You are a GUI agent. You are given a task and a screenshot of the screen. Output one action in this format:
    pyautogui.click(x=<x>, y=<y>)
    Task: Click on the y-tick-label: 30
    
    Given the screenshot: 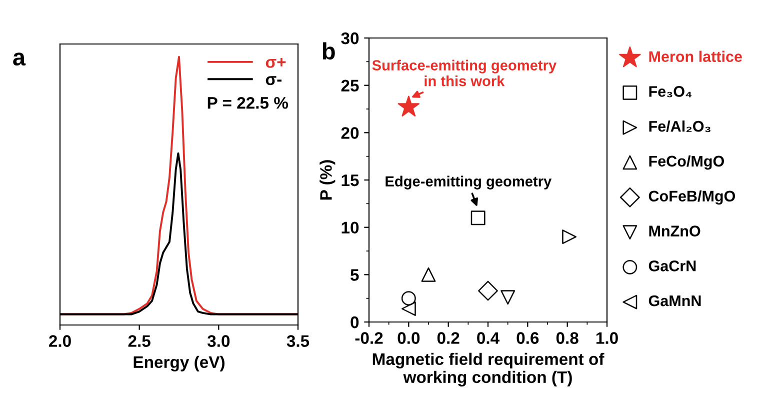 What is the action you would take?
    pyautogui.click(x=350, y=38)
    